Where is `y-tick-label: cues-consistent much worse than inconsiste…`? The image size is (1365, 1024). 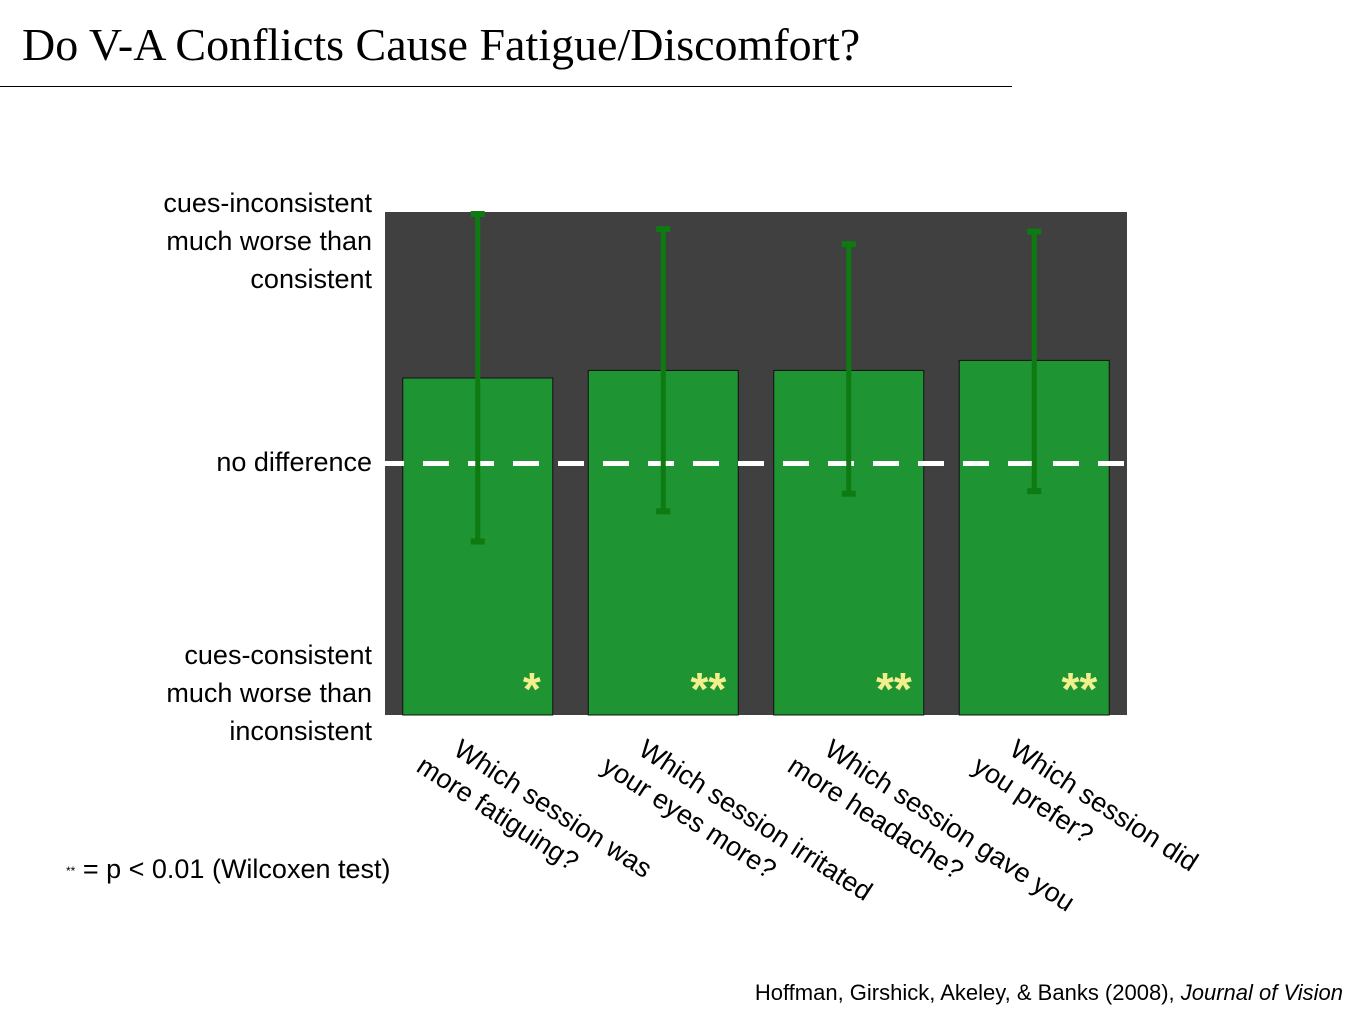 y-tick-label: cues-consistent much worse than inconsiste… is located at coordinates (269, 693).